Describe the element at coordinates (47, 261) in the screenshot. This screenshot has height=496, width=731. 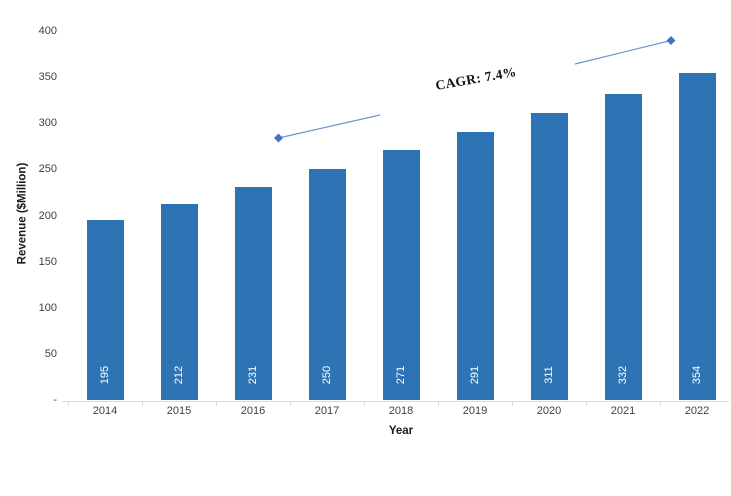
I see `y-axis-tick-label: 150` at that location.